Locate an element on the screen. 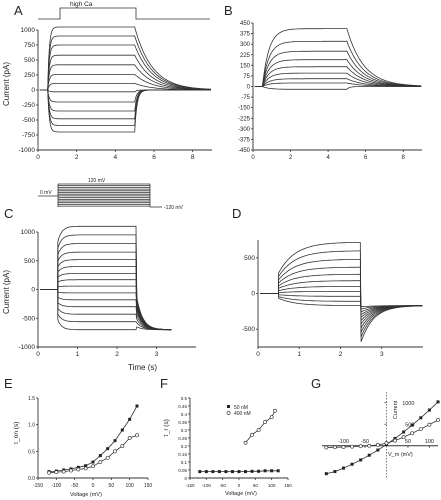 This screenshot has width=441, height=500. y-tick-label-g: 1000 is located at coordinates (408, 404).